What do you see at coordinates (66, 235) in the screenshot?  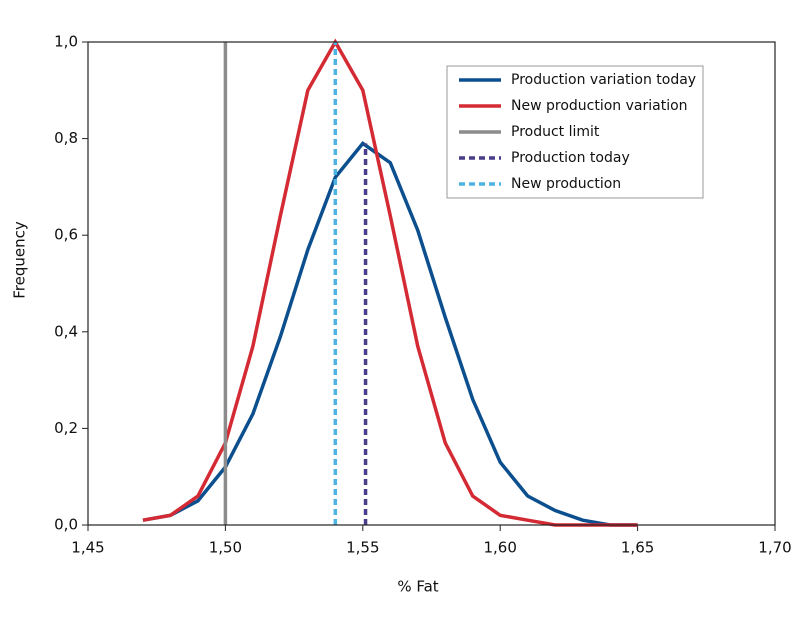 I see `y-tick-label: 0,6` at bounding box center [66, 235].